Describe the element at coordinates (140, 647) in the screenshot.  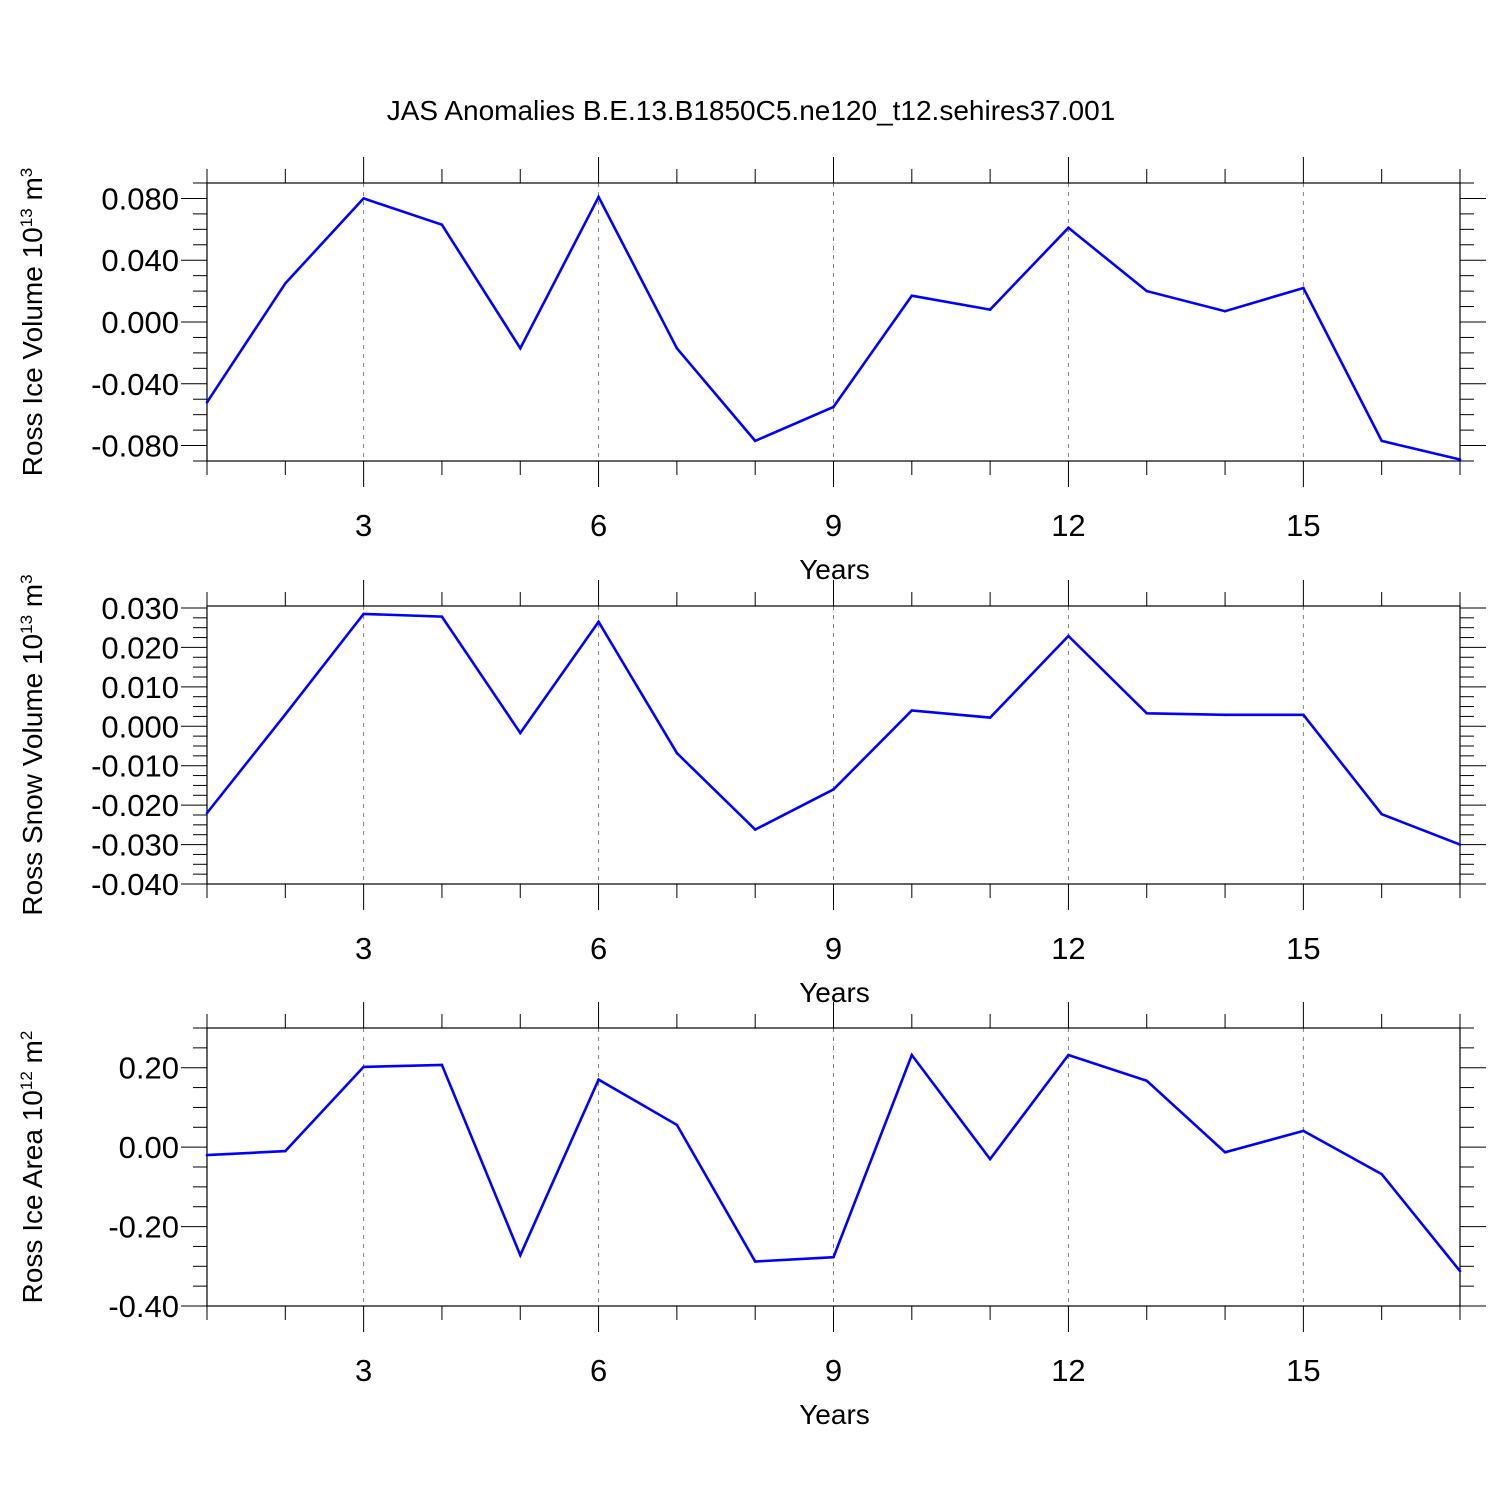
I see `y-tick-label: 0.020` at that location.